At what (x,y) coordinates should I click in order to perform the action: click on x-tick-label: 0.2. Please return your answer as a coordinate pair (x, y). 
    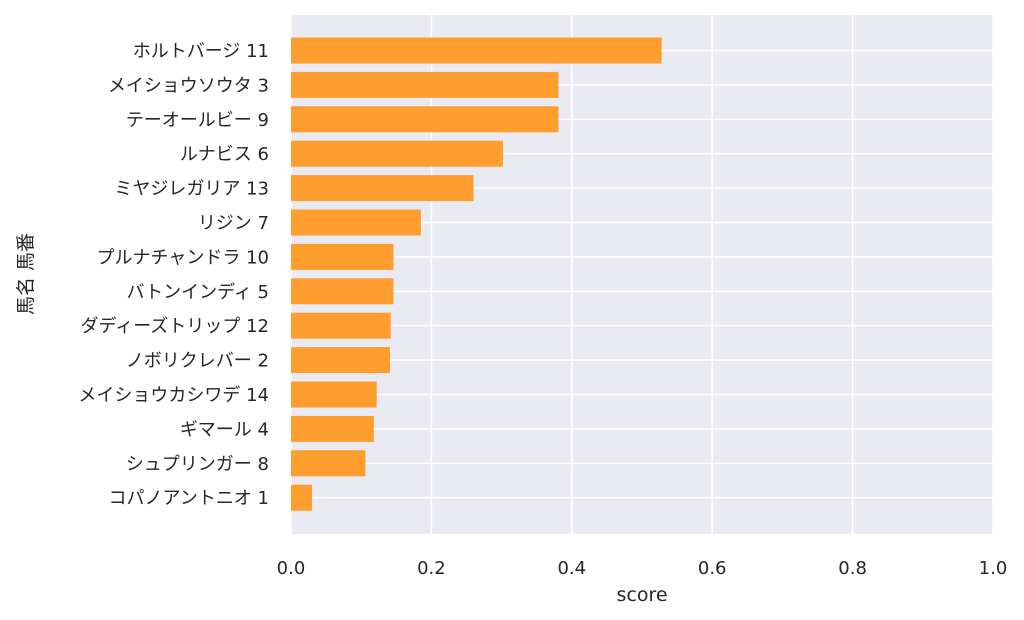
    Looking at the image, I should click on (431, 568).